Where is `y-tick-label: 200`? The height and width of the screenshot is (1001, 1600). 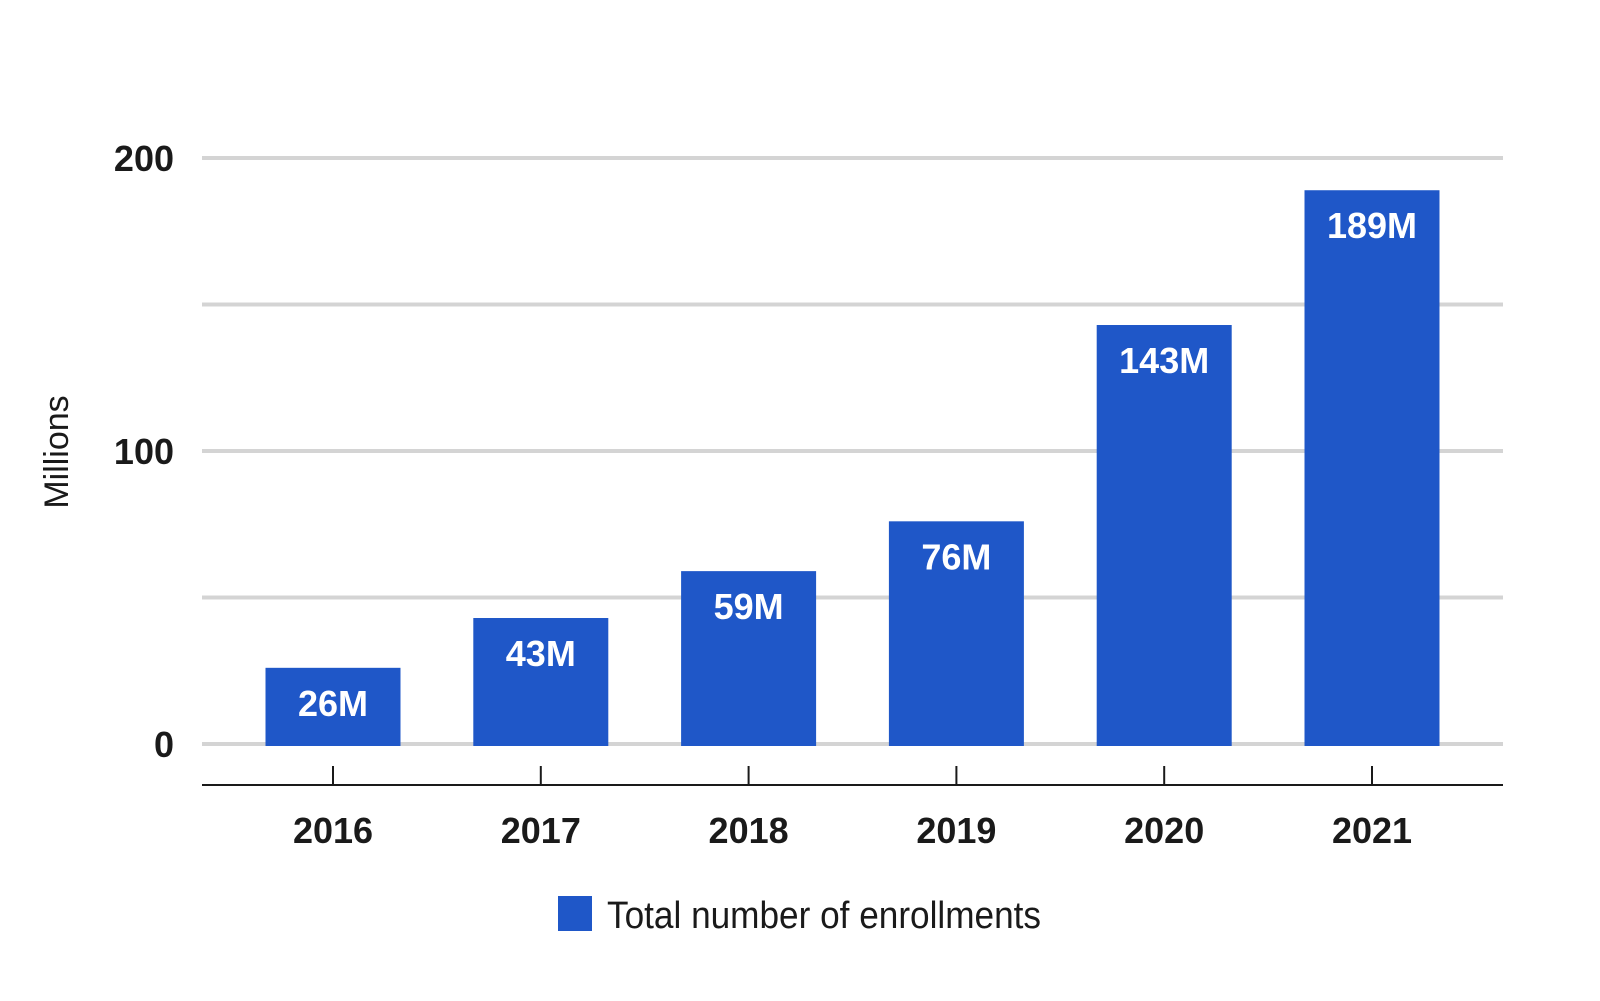 y-tick-label: 200 is located at coordinates (144, 158).